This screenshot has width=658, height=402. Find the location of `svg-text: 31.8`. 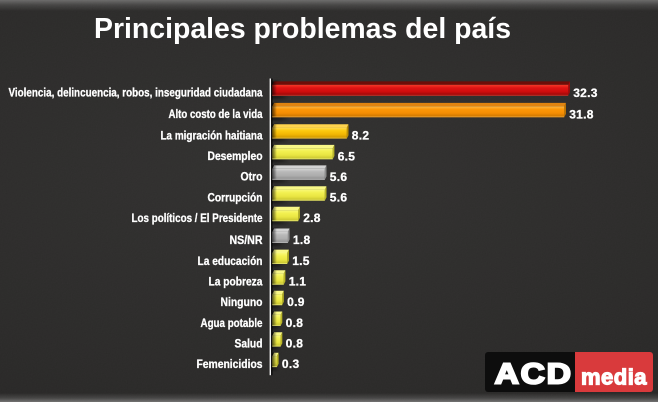

svg-text: 31.8 is located at coordinates (581, 114).